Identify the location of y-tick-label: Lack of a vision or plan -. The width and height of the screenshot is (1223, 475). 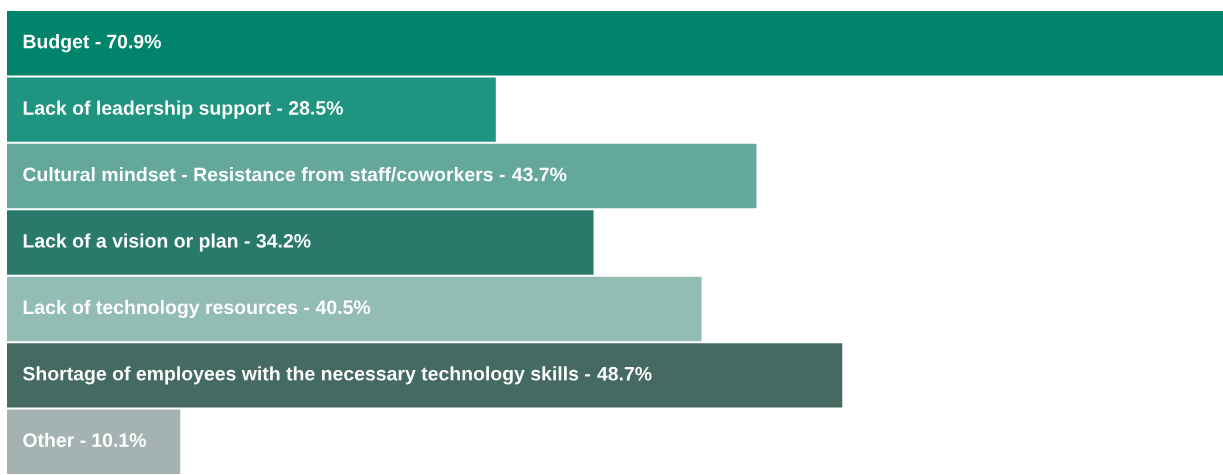
(136, 242).